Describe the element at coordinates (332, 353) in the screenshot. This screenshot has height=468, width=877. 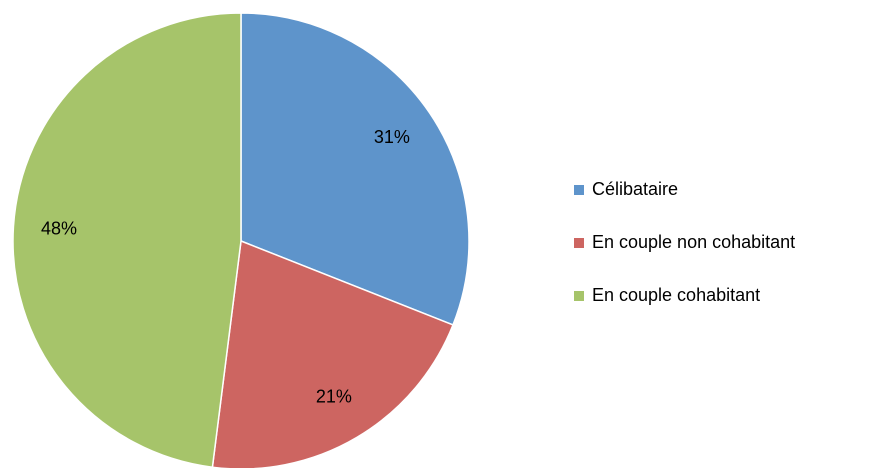
I see `pie-slice` at that location.